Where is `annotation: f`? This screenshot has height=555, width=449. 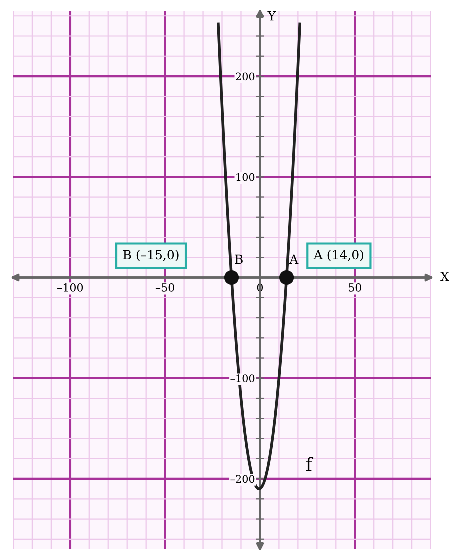
annotation: f is located at coordinates (310, 464).